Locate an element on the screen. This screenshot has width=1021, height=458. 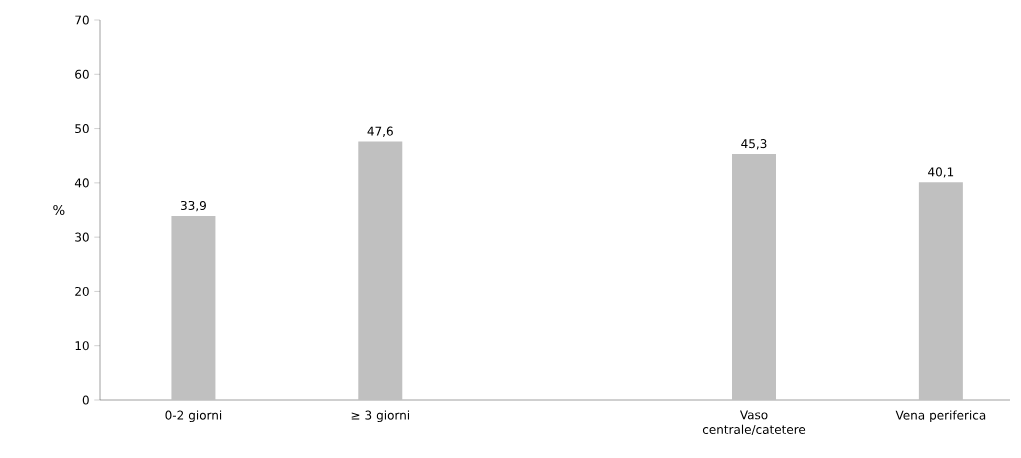
data-label: 40,1 is located at coordinates (941, 172).